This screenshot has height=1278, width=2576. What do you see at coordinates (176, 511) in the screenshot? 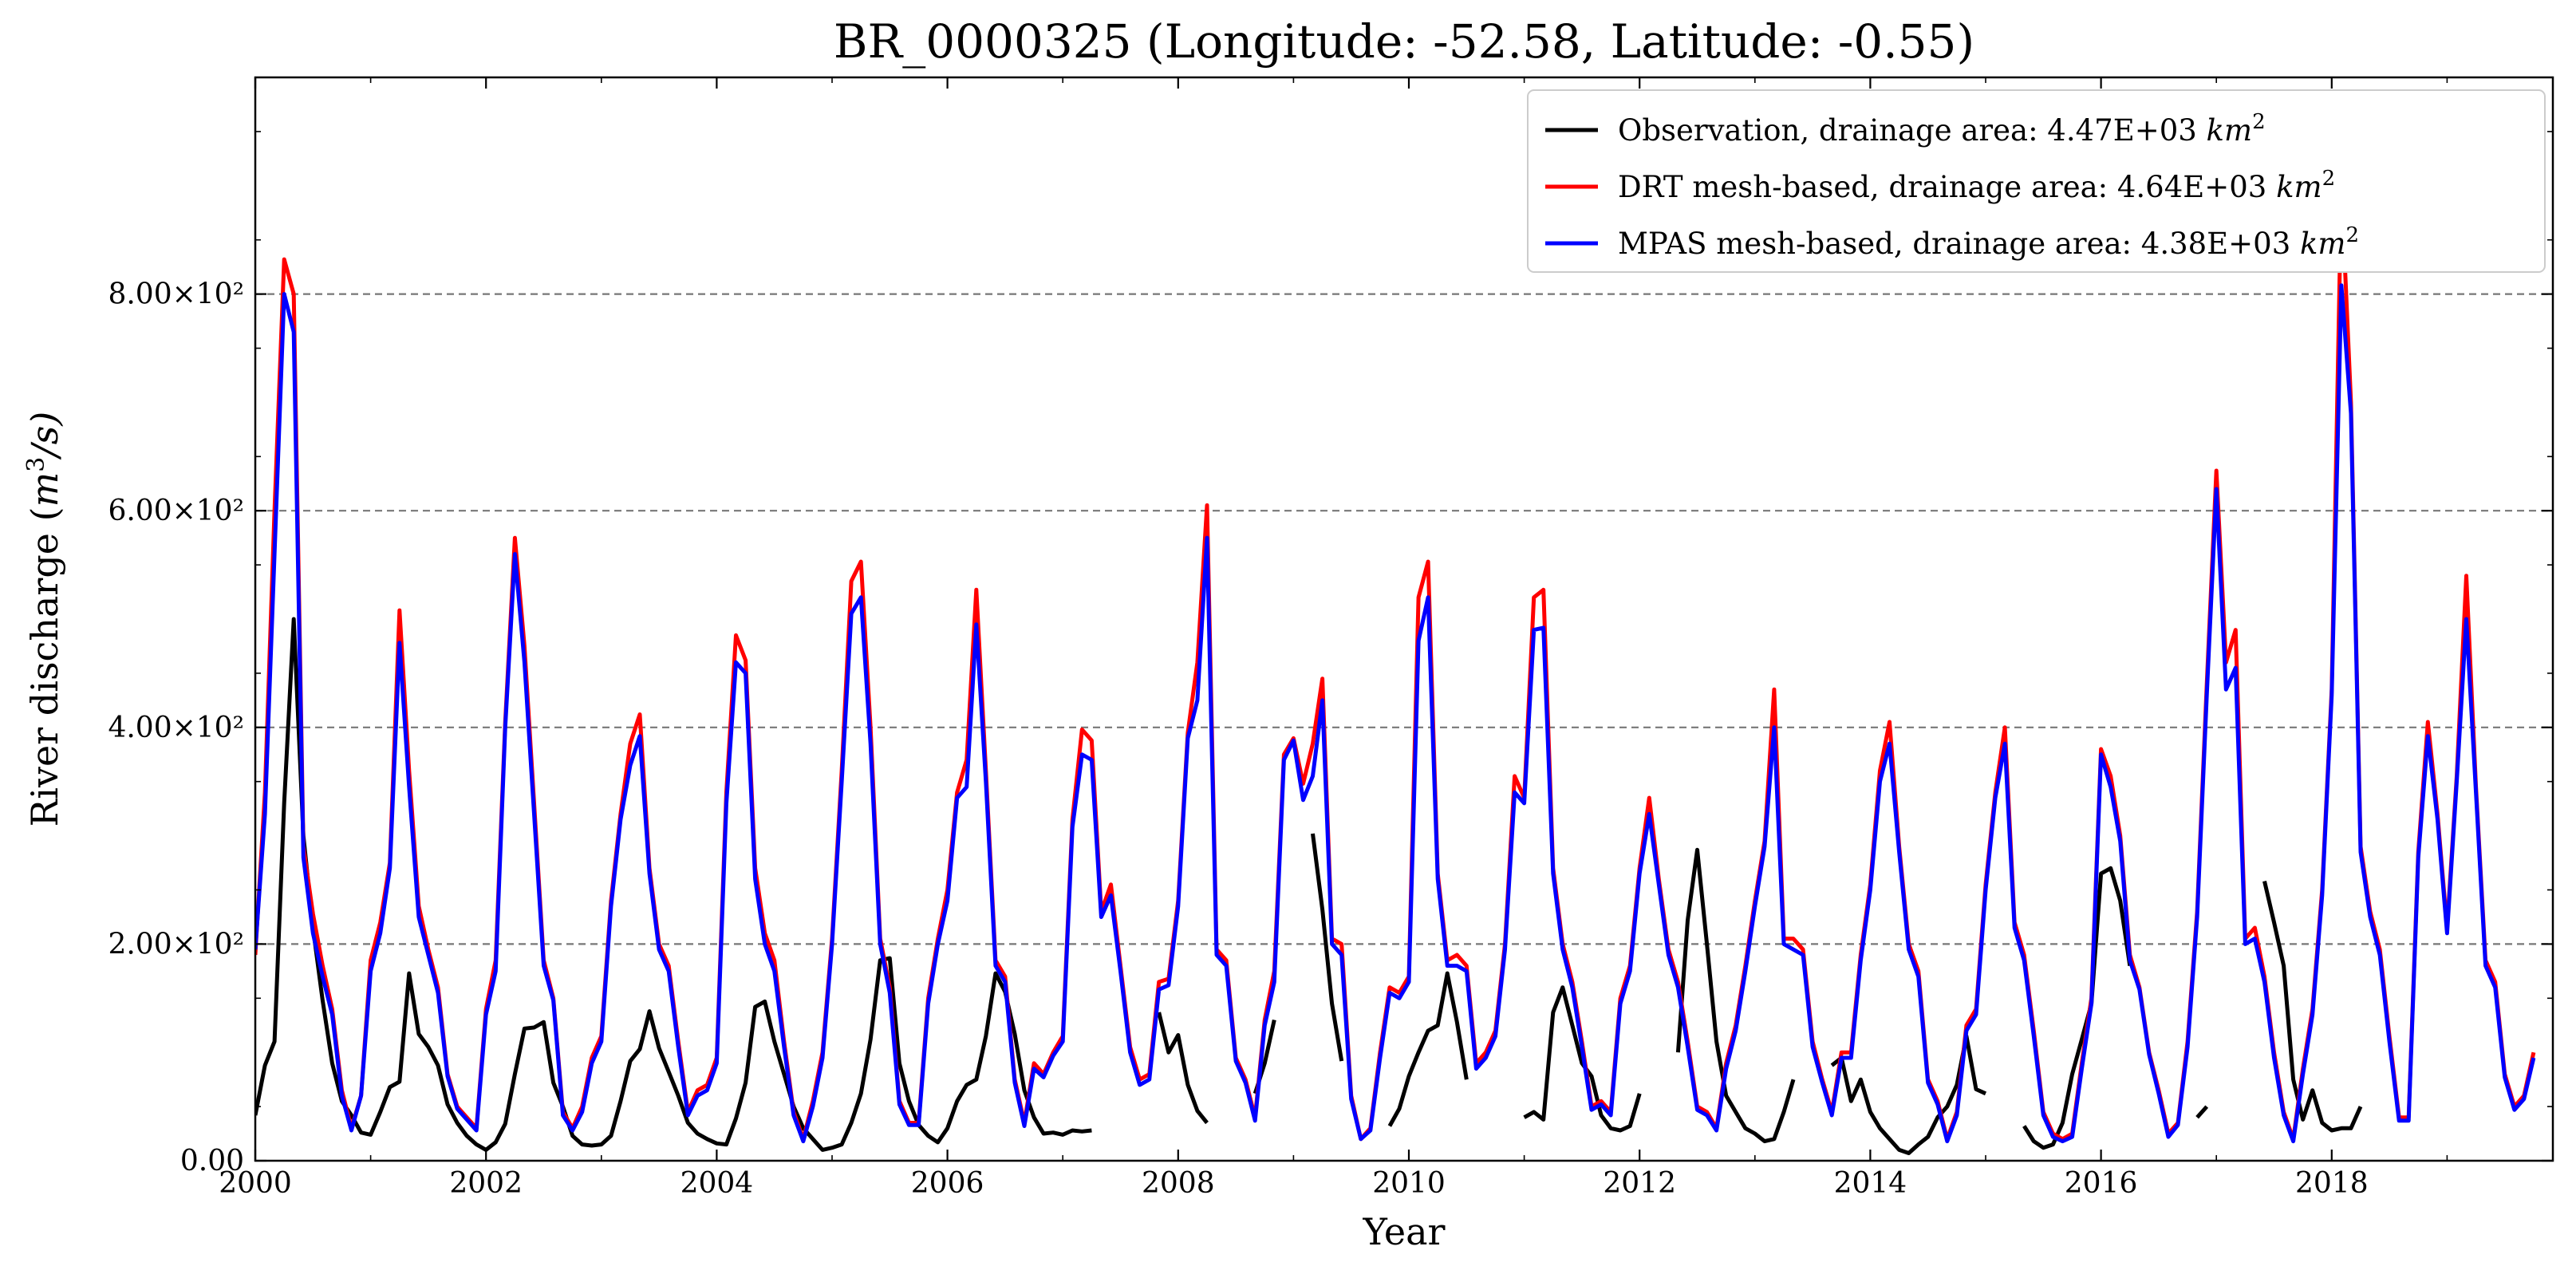
I see `y-tick-label: 6.00×10²` at bounding box center [176, 511].